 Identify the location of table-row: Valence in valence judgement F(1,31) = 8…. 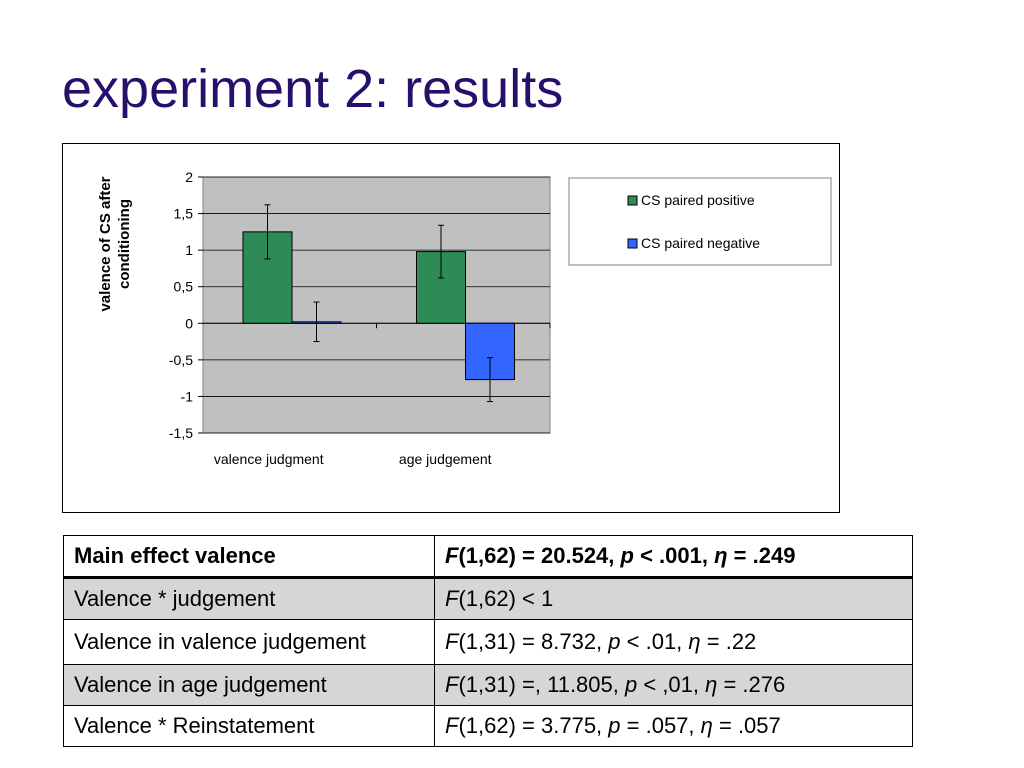
(488, 642).